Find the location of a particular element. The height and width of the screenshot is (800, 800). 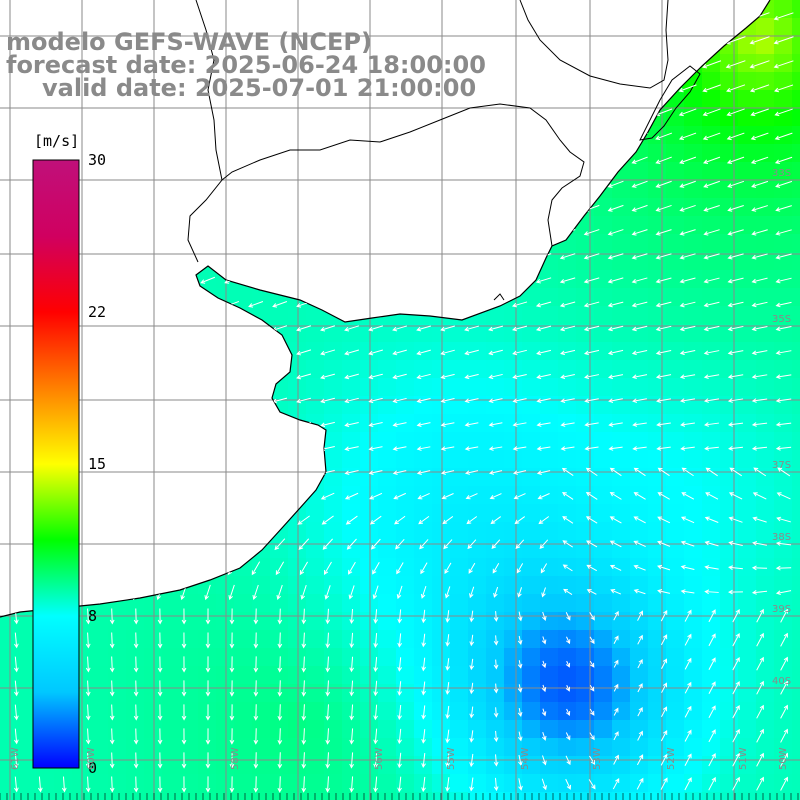

lon-label-61w: 61W is located at coordinates (15, 758).